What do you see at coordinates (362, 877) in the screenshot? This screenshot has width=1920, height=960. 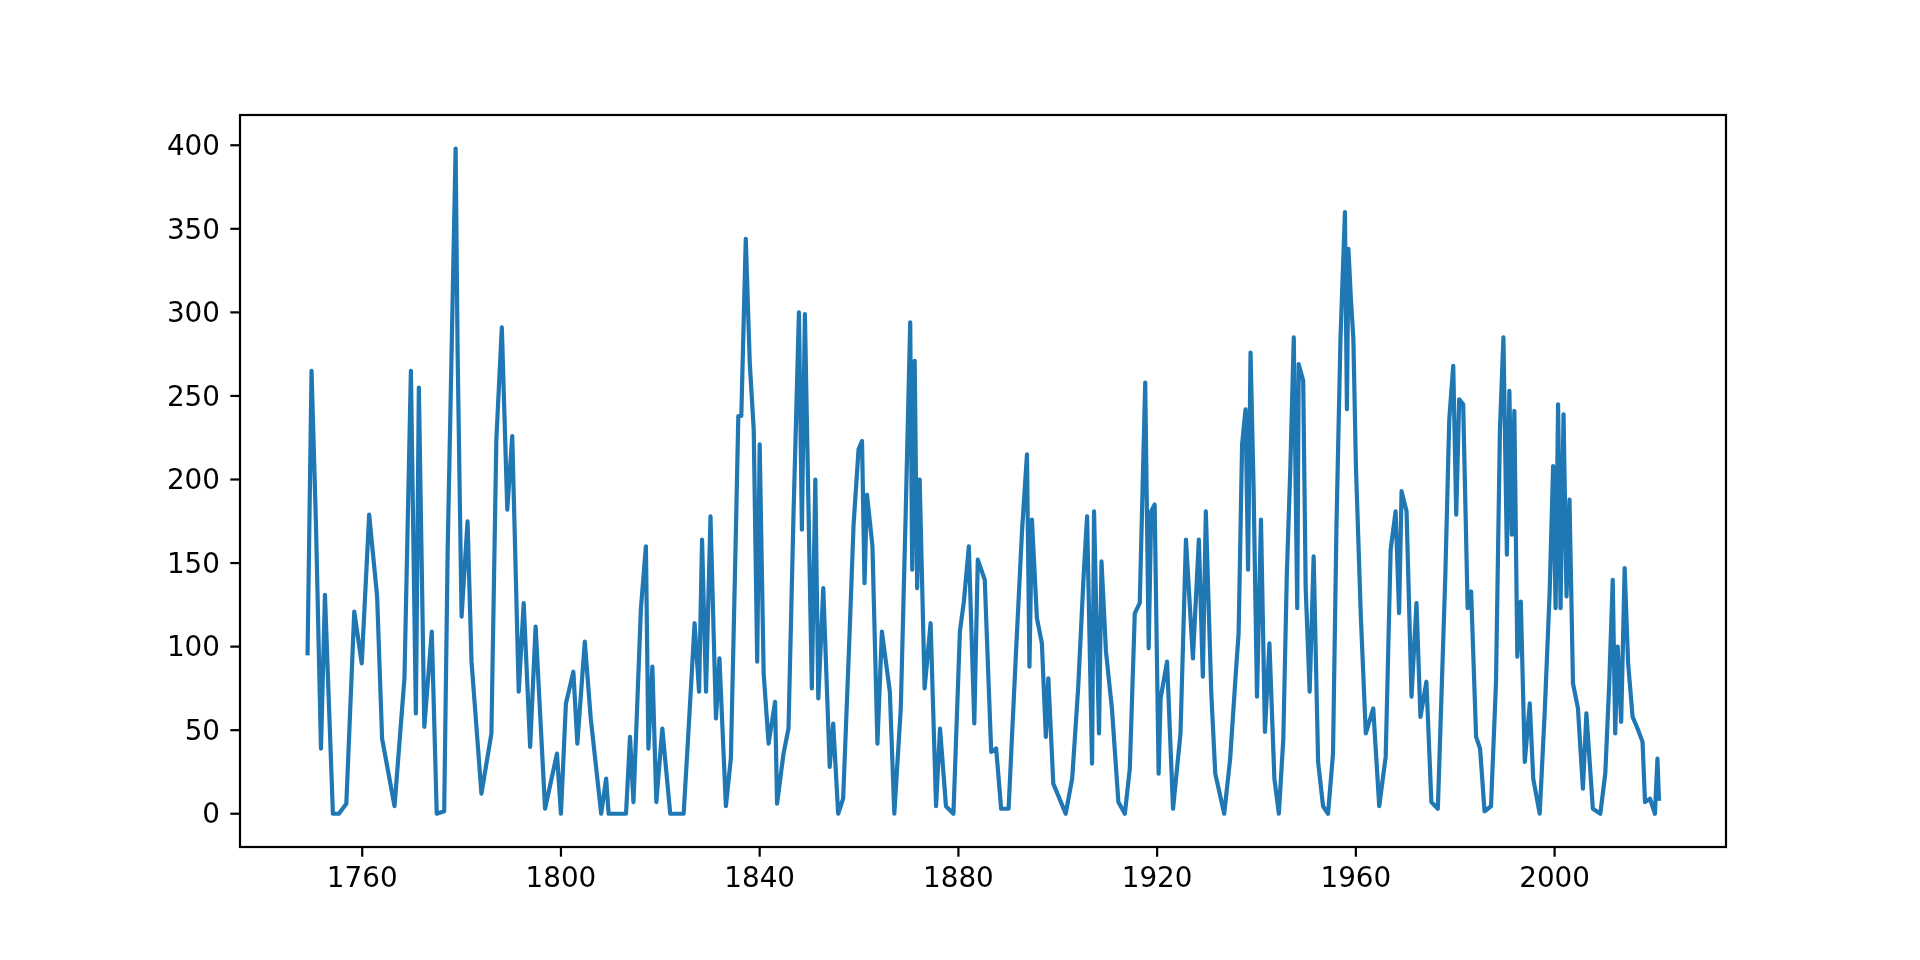 I see `x-tick-label: 1760` at bounding box center [362, 877].